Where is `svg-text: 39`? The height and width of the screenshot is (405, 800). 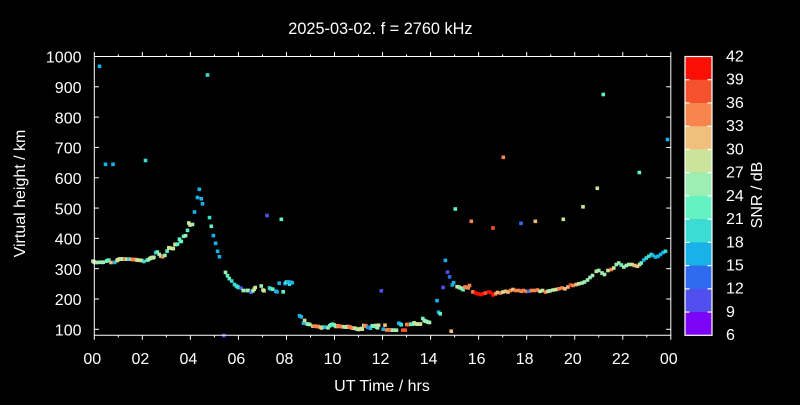
svg-text: 39 is located at coordinates (735, 80).